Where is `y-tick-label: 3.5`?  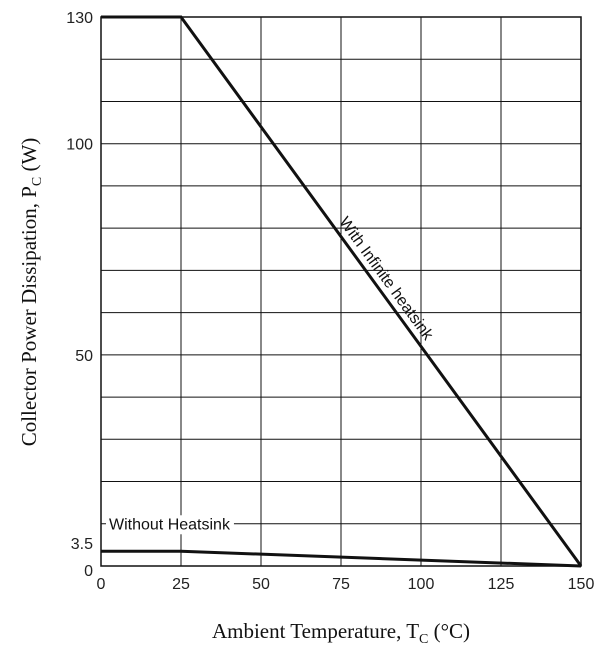 y-tick-label: 3.5 is located at coordinates (82, 544).